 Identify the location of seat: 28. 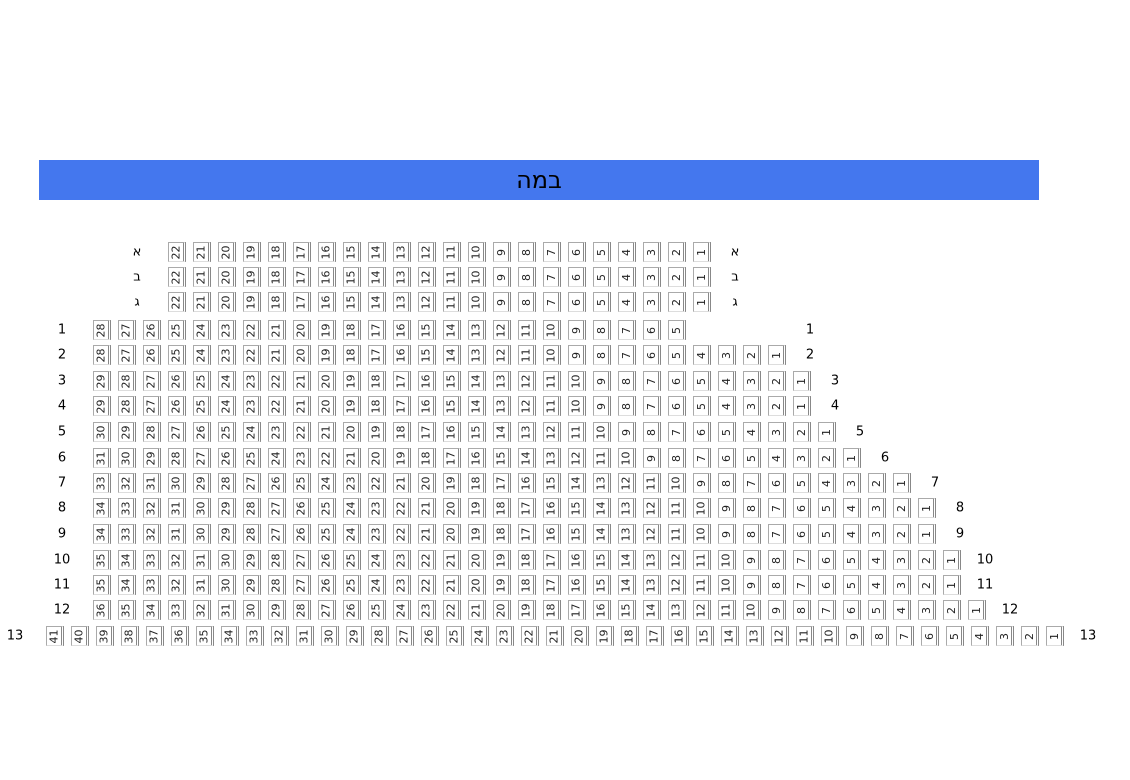
(127, 381).